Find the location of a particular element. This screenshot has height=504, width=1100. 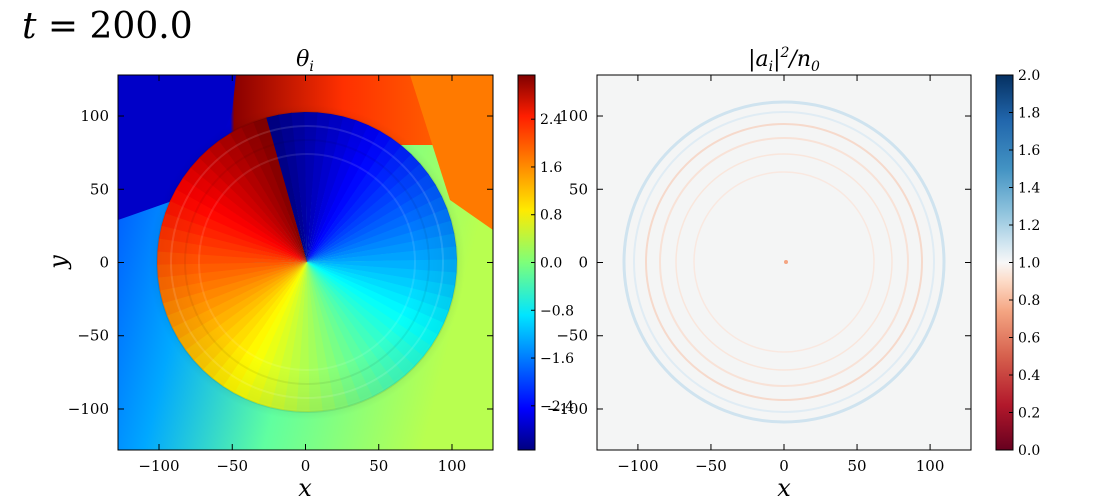

density-x-label: x is located at coordinates (784, 487).